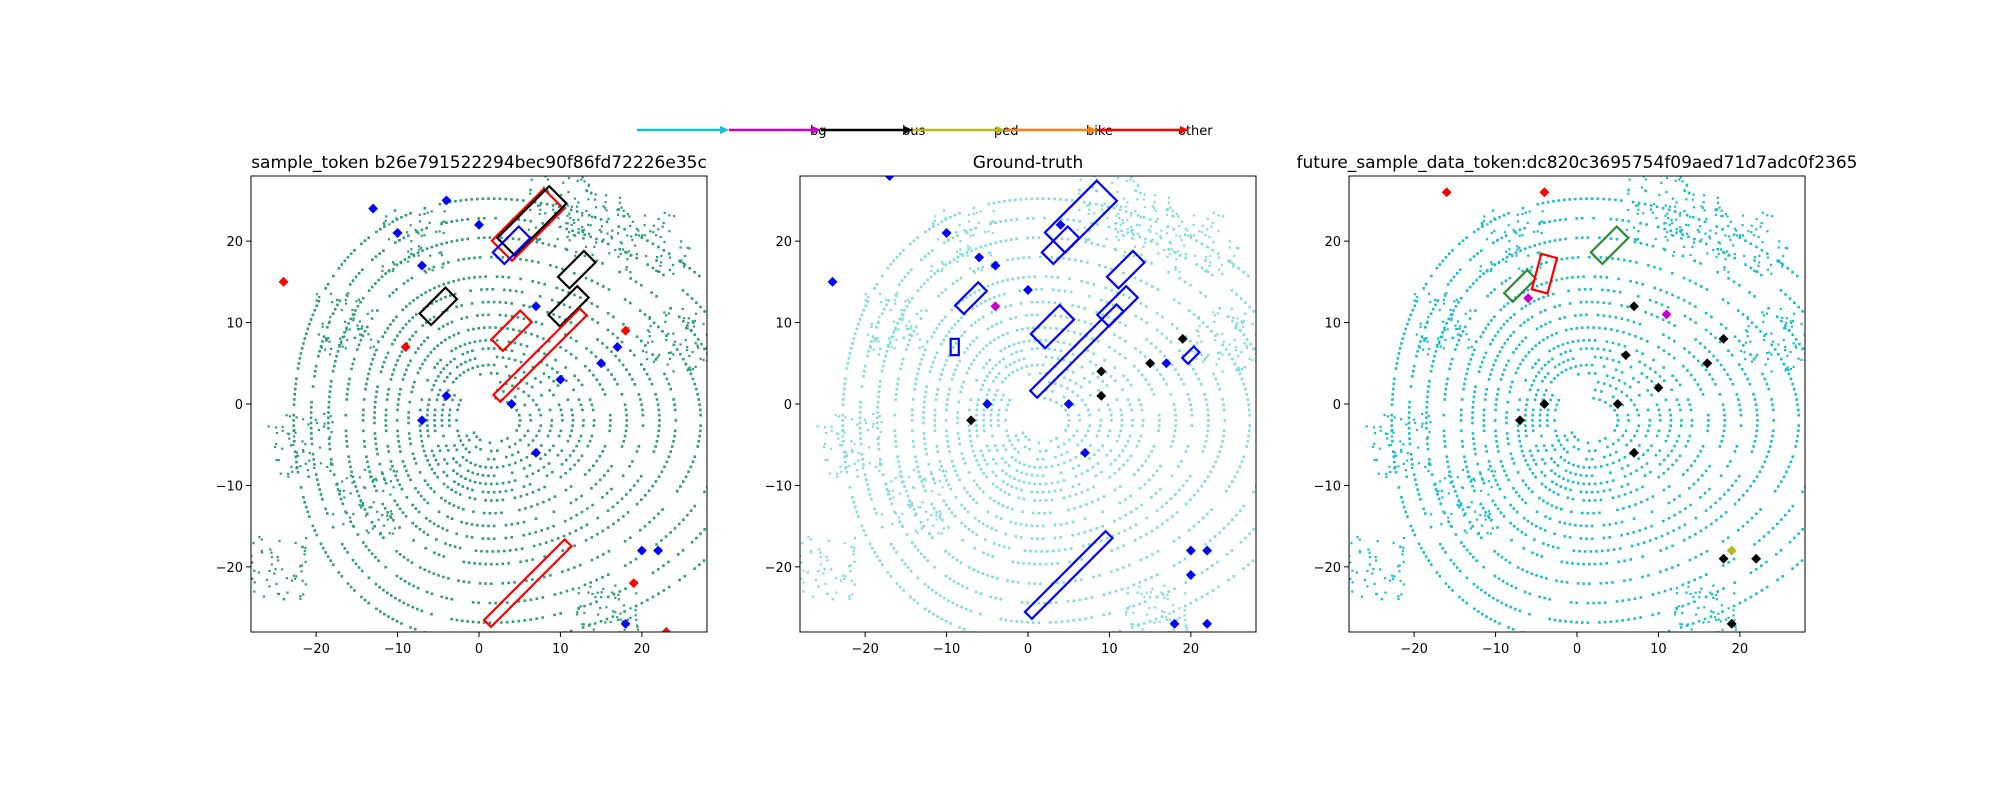  Describe the element at coordinates (724, 130) in the screenshot. I see `legend-arrowhead` at that location.